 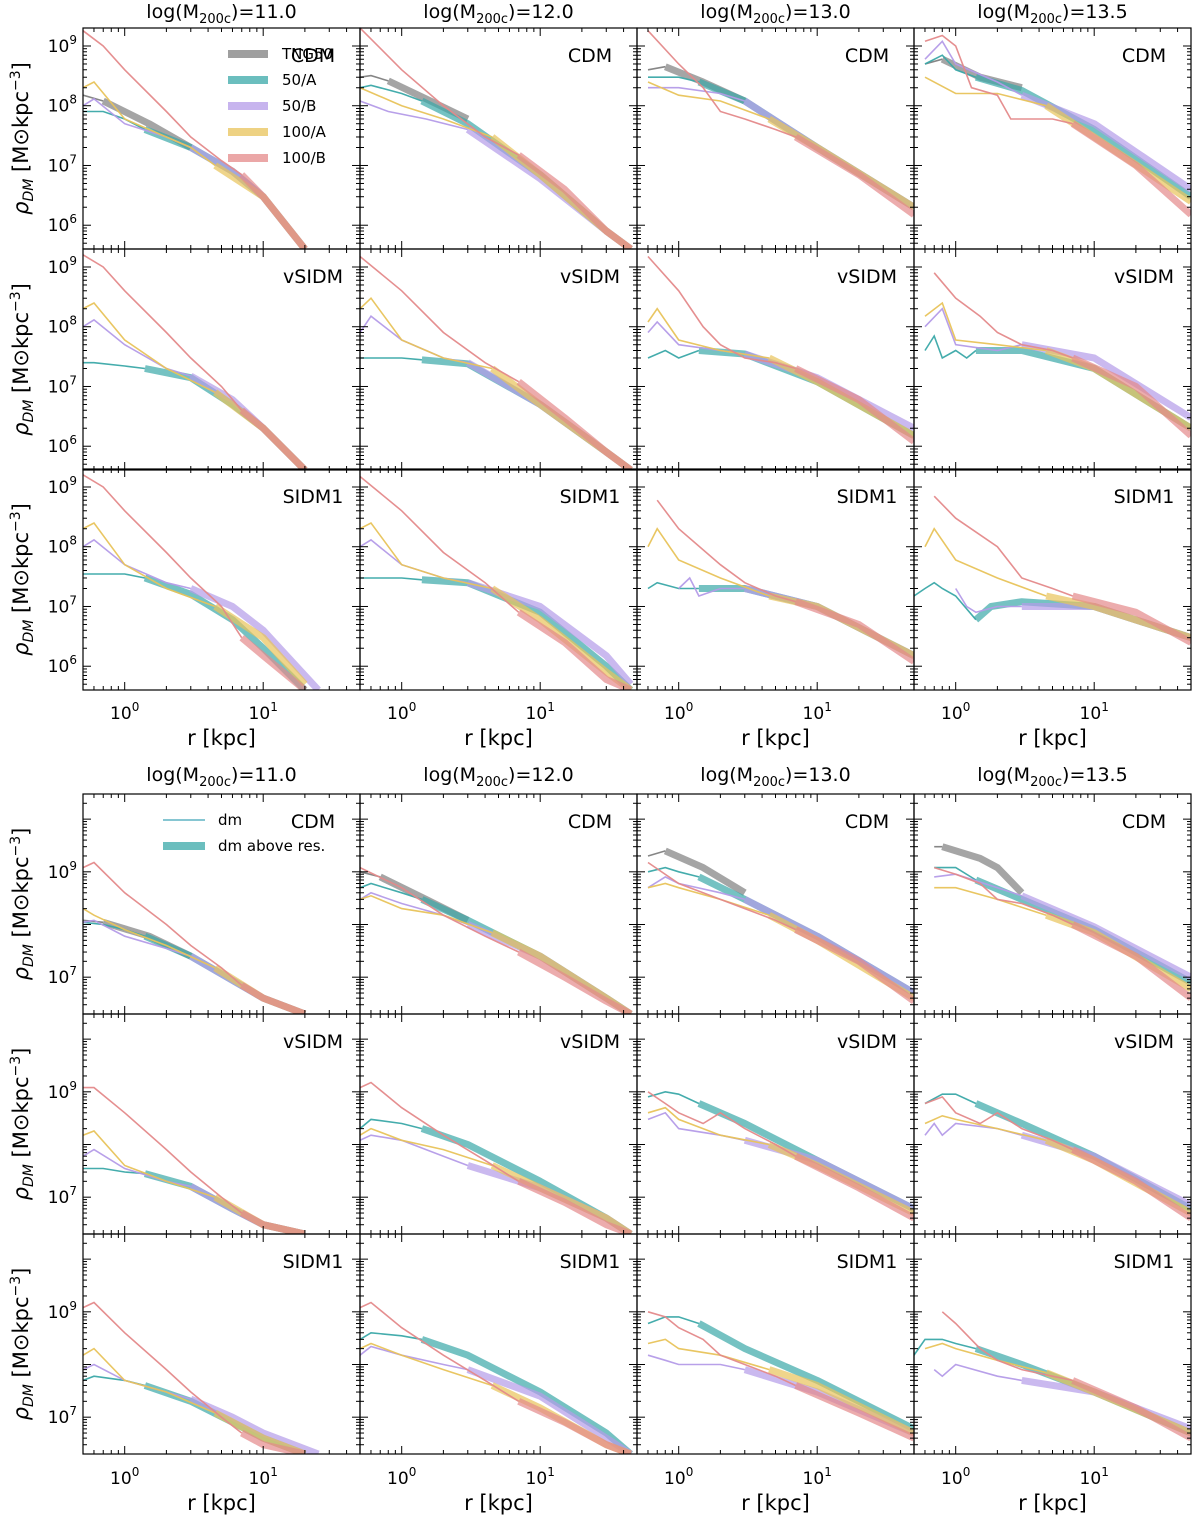 What do you see at coordinates (62, 1416) in the screenshot?
I see `y-tick-label: 10⁷` at bounding box center [62, 1416].